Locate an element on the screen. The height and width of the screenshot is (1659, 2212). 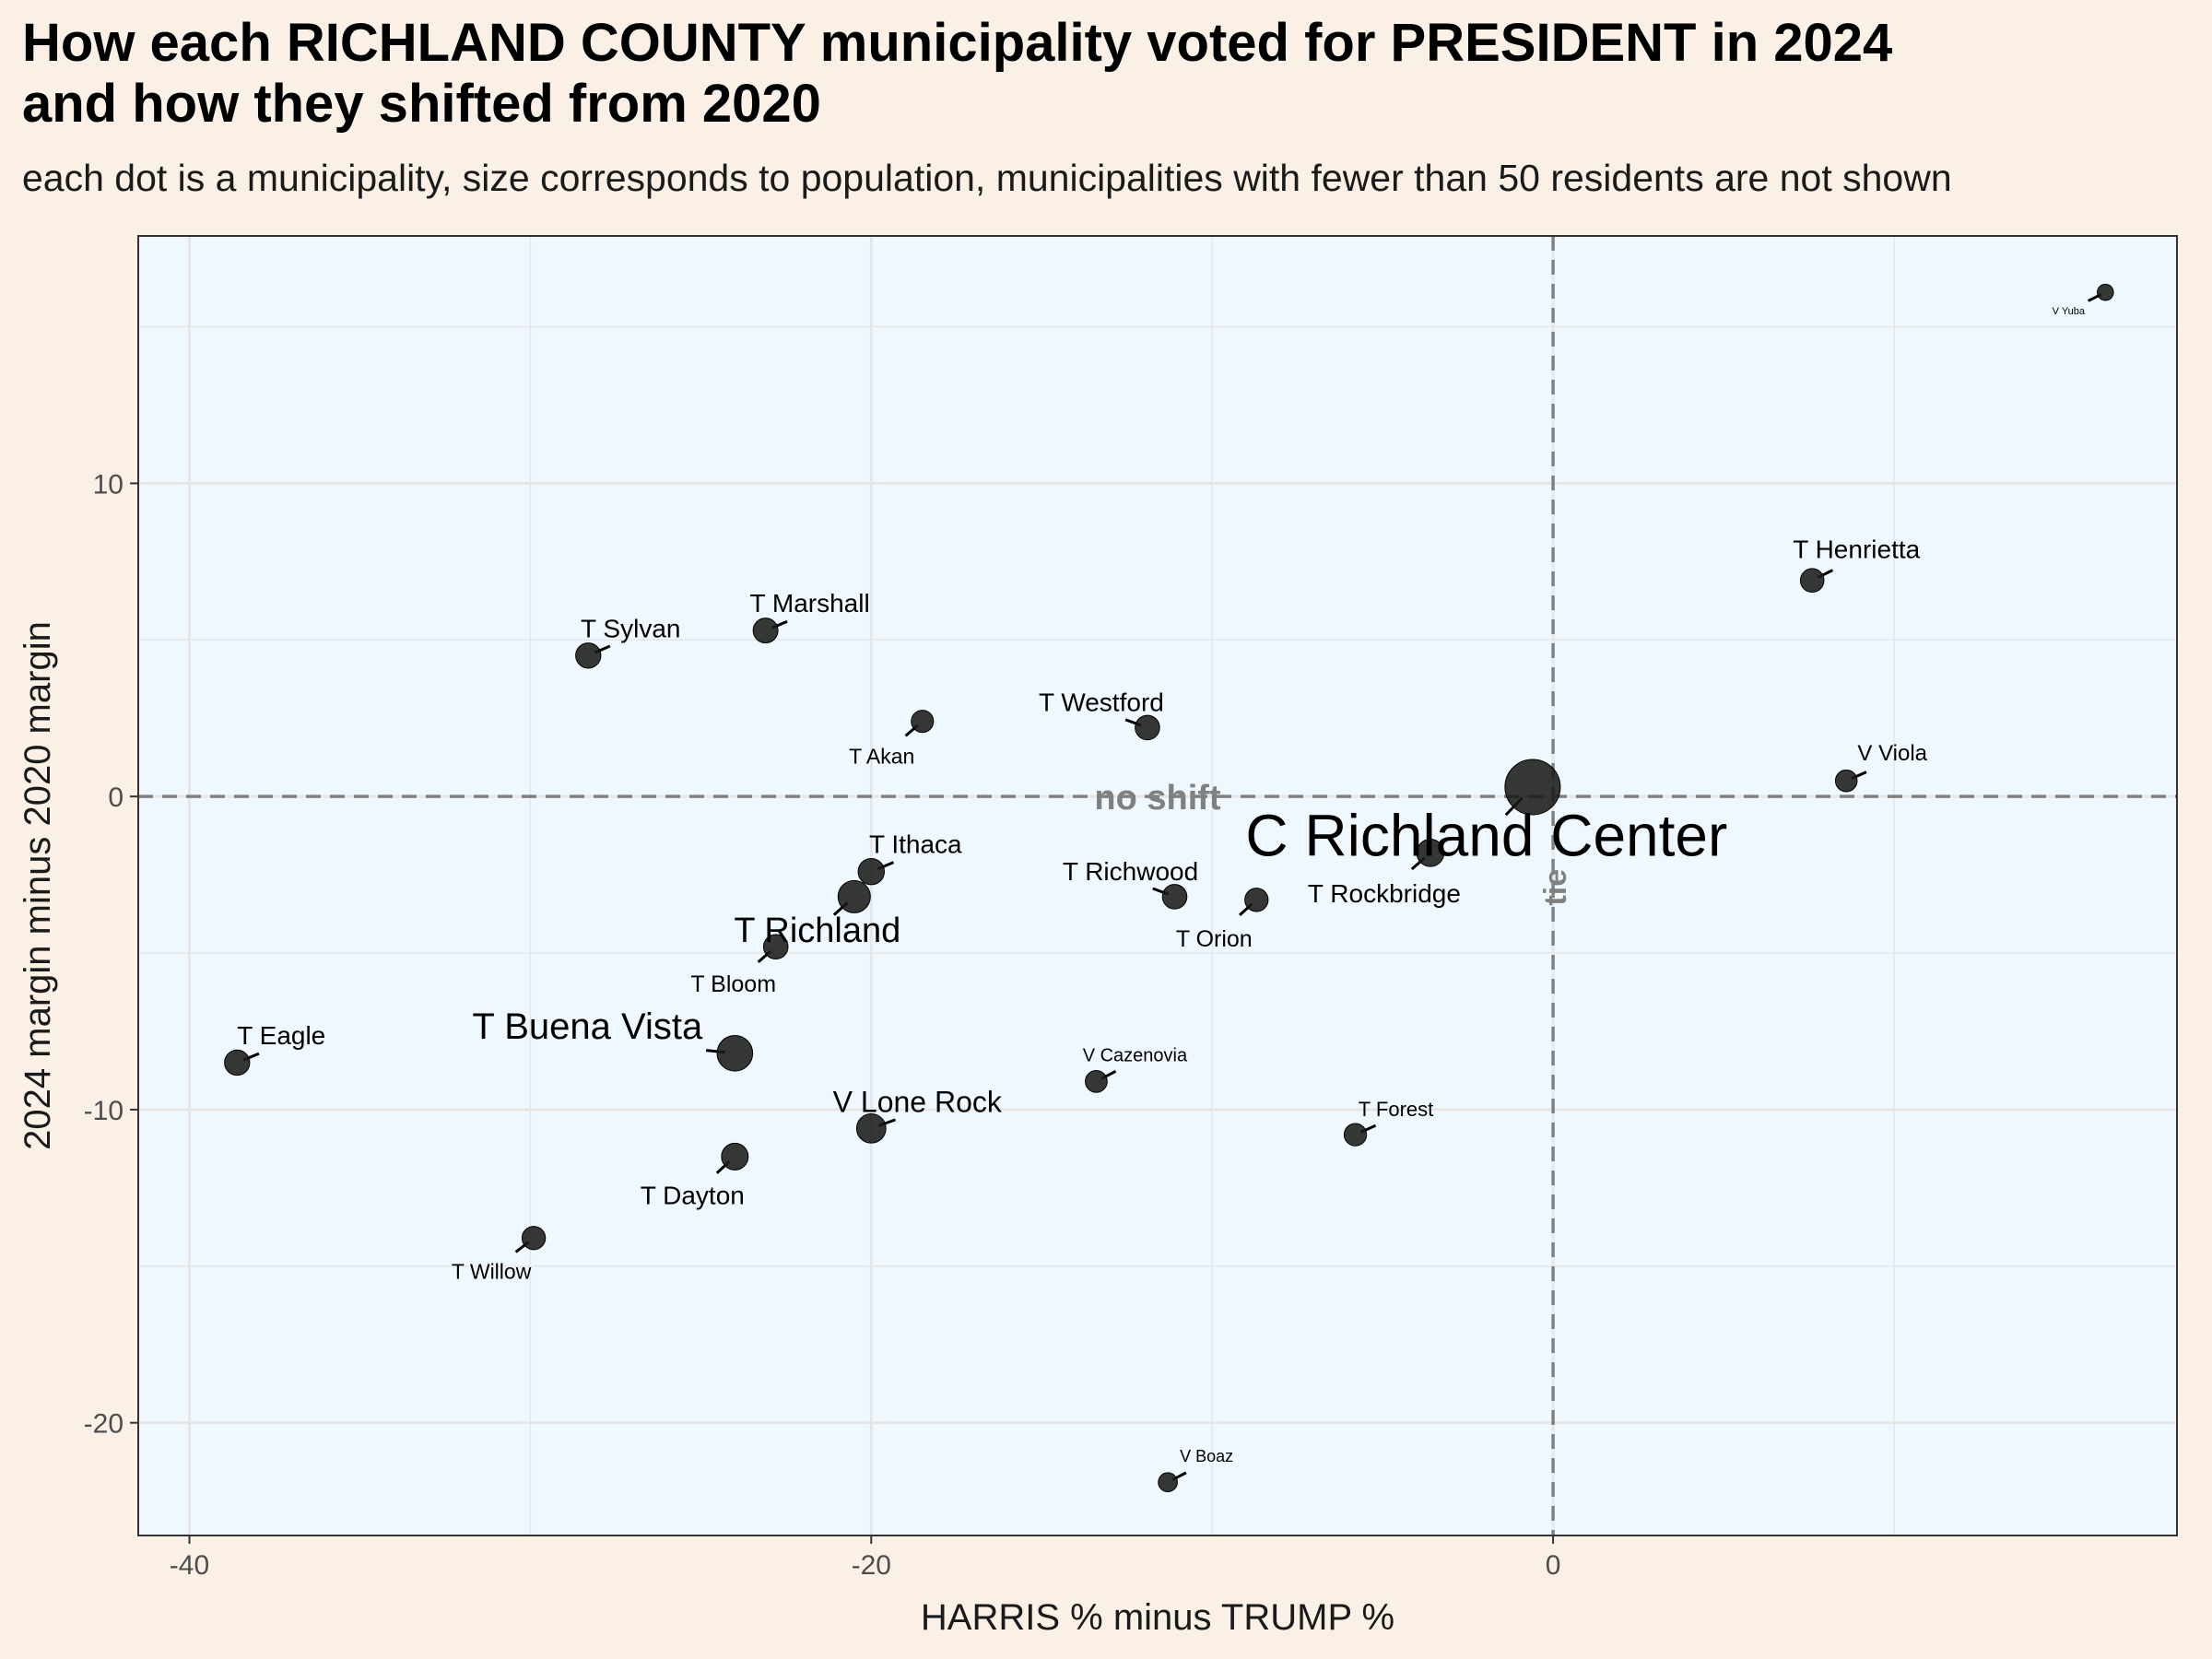
label-t-akan: T Akan is located at coordinates (881, 757).